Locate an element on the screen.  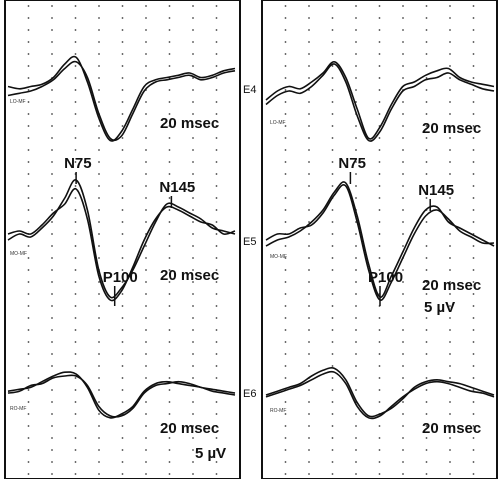
right-E6-trace-a is located at coordinates (380, 392).